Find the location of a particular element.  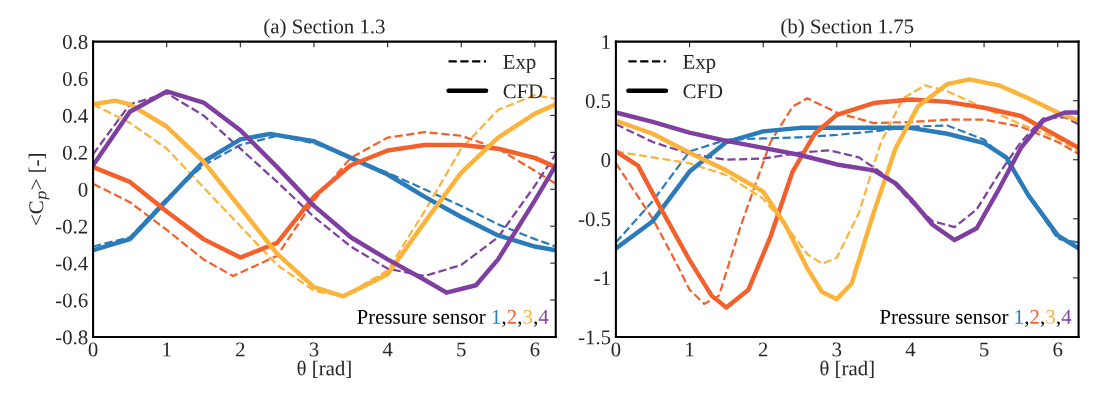

y-tick-label: -1.5 is located at coordinates (594, 337).